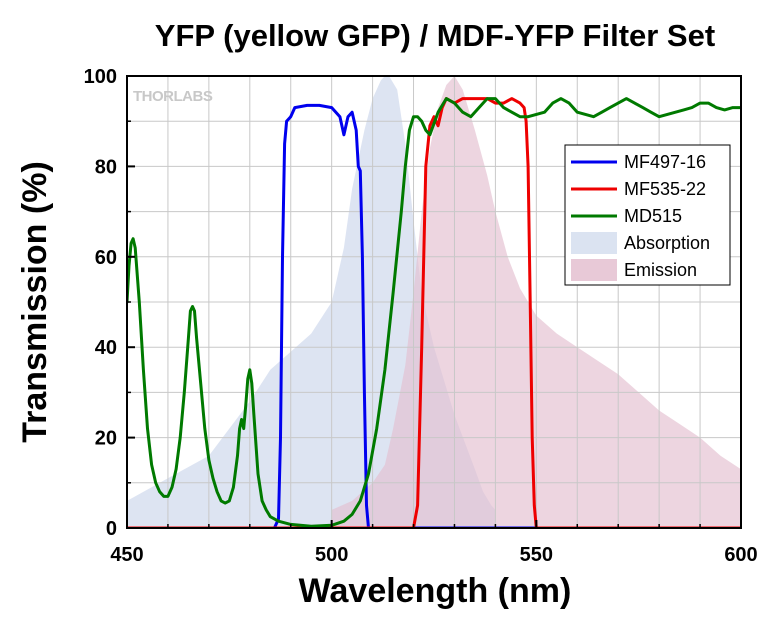 This screenshot has height=630, width=780. What do you see at coordinates (665, 189) in the screenshot?
I see `legend-label: MF535-22` at bounding box center [665, 189].